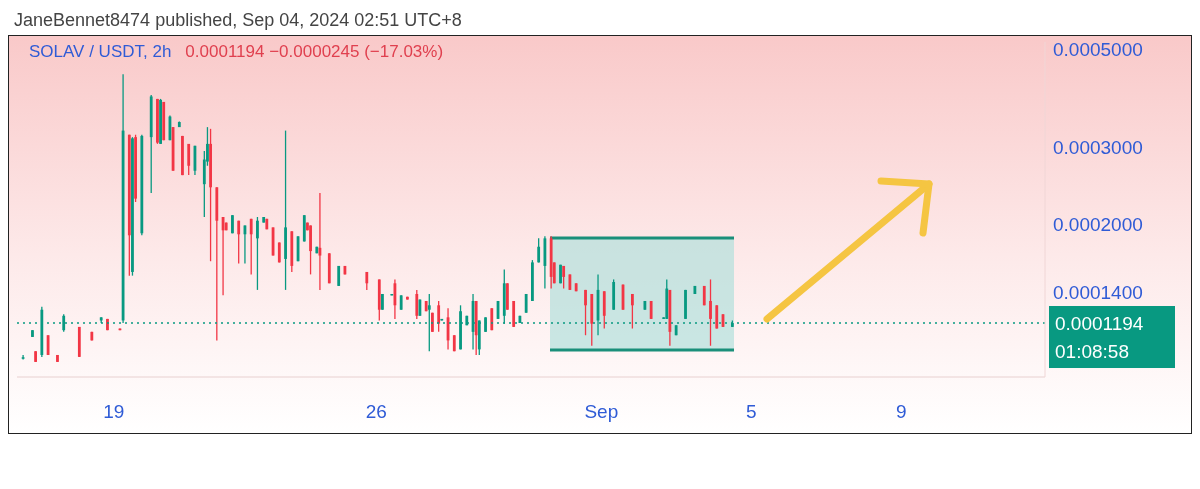 Image resolution: width=1200 pixels, height=489 pixels. Describe the element at coordinates (901, 412) in the screenshot. I see `x-tick-label: 9` at that location.